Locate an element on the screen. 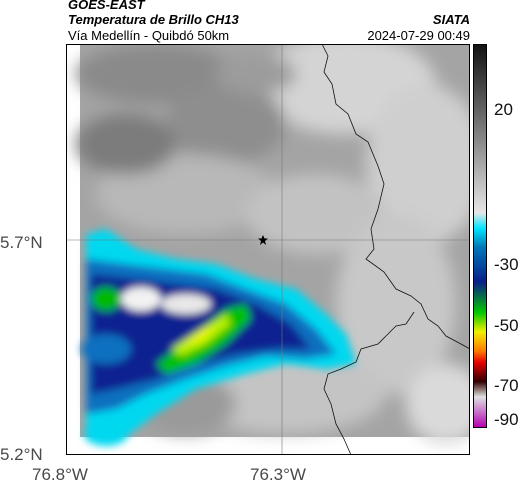 The image size is (526, 491). colorbar-label: -30 is located at coordinates (506, 264).